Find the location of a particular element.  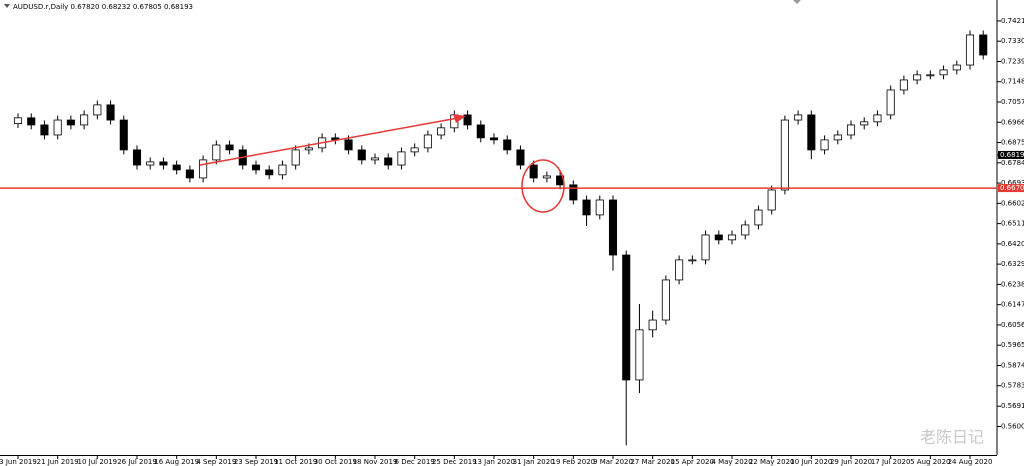

trend-arrow is located at coordinates (329, 141).